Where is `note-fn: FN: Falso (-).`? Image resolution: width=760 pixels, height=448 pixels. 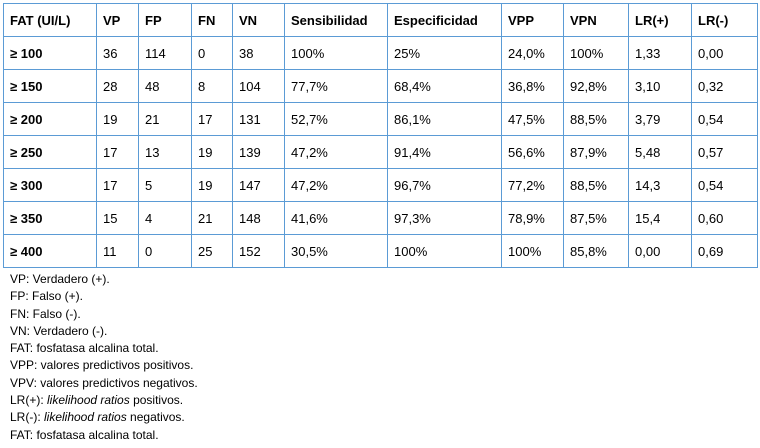 note-fn: FN: Falso (-). is located at coordinates (45, 313).